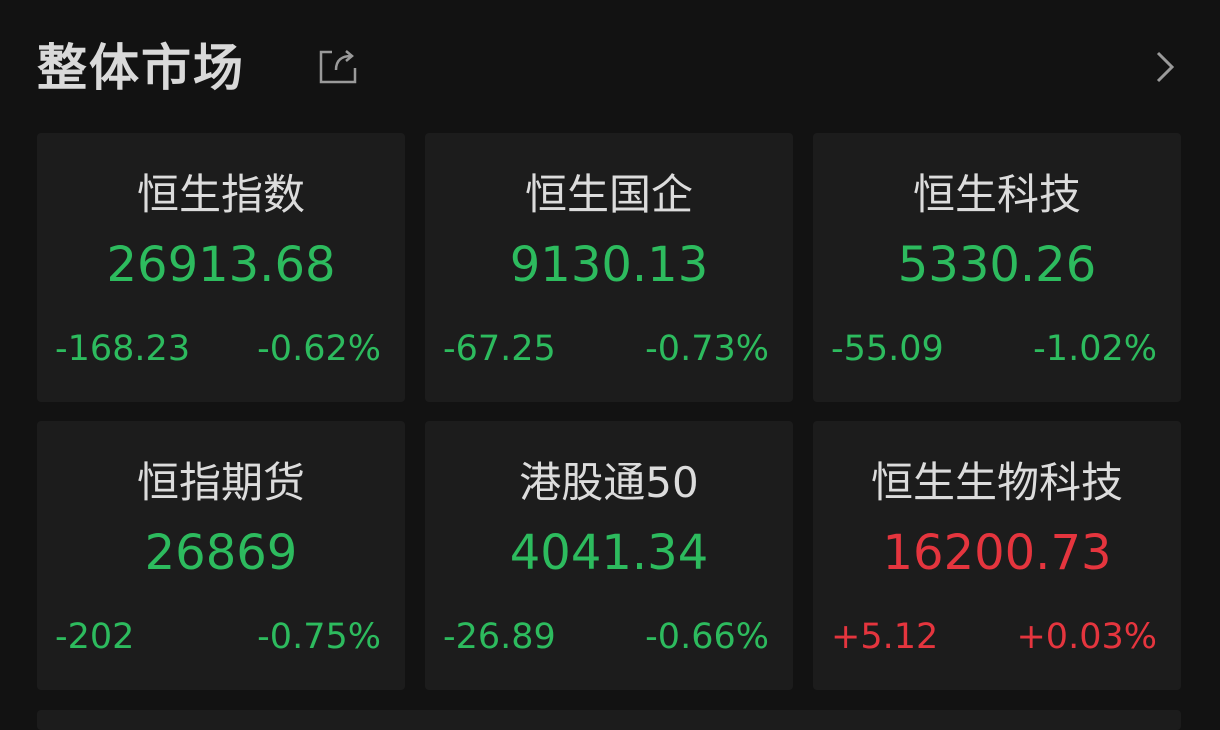 The height and width of the screenshot is (730, 1220). I want to click on index-percent: -0.62%, so click(319, 349).